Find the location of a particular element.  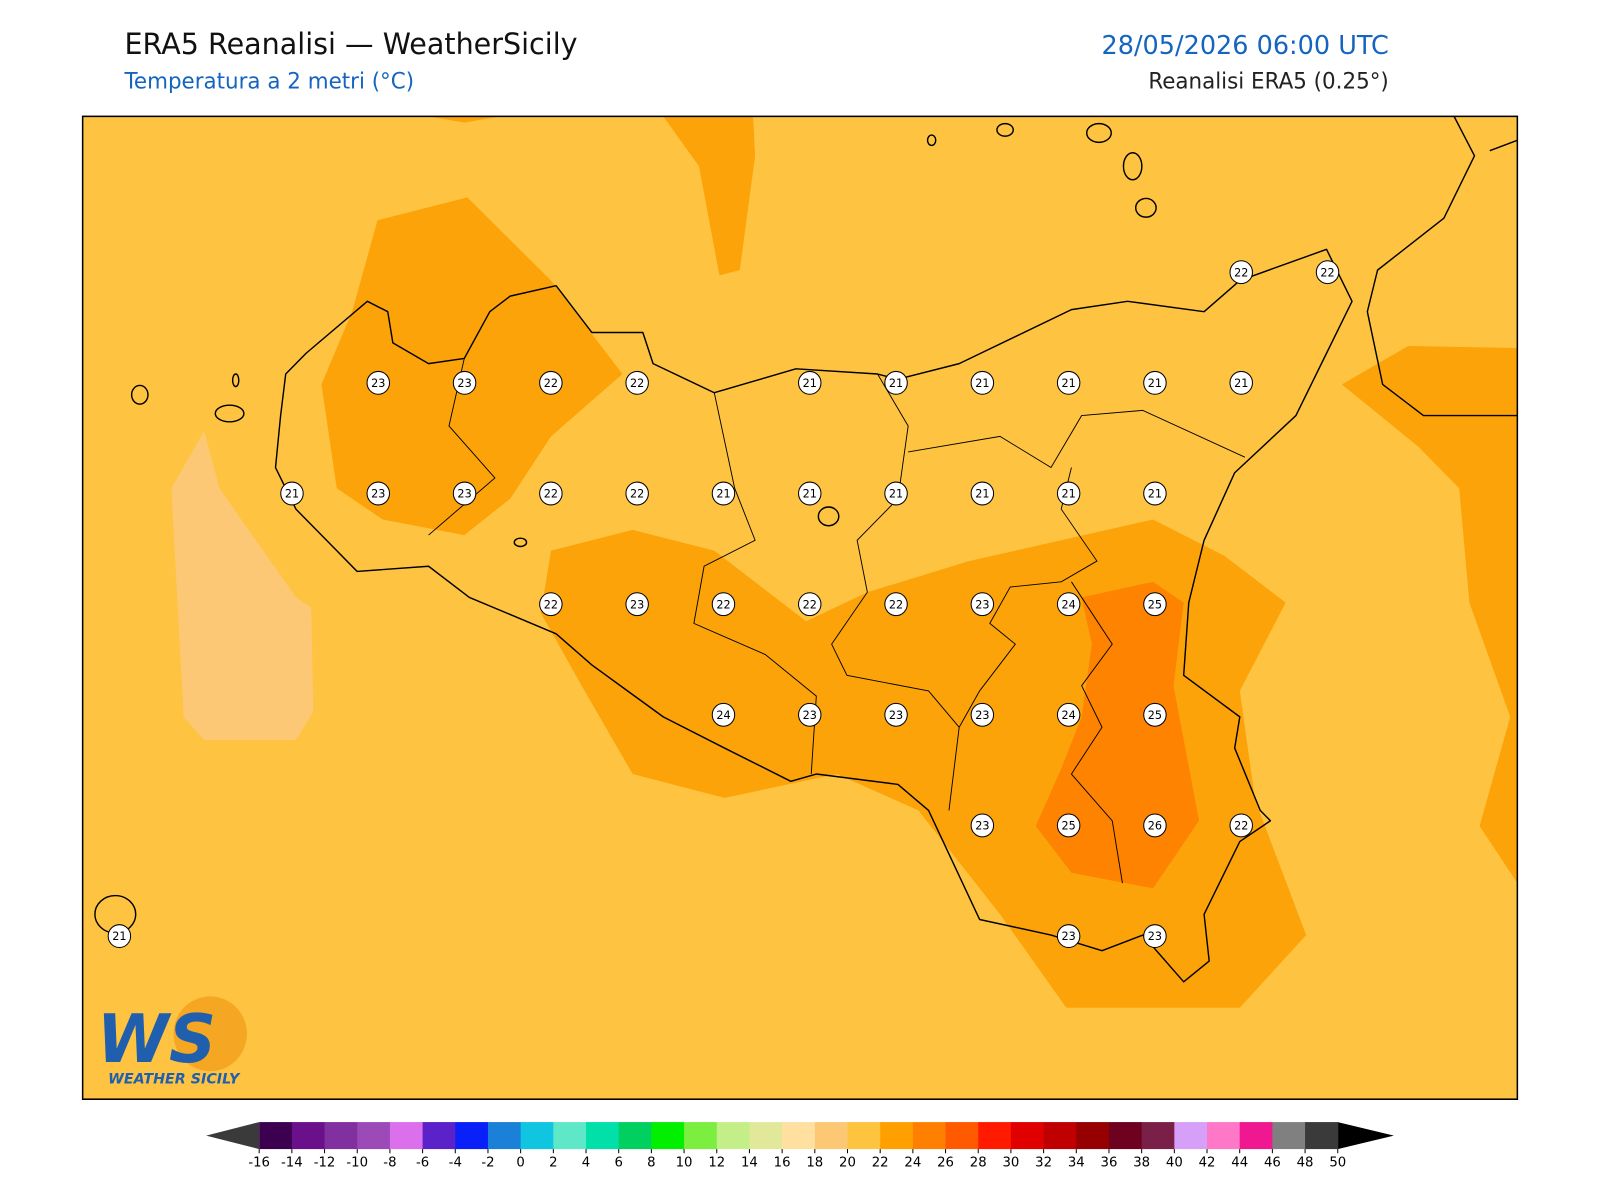

colorbar-tick-label: 40 is located at coordinates (1174, 1163).